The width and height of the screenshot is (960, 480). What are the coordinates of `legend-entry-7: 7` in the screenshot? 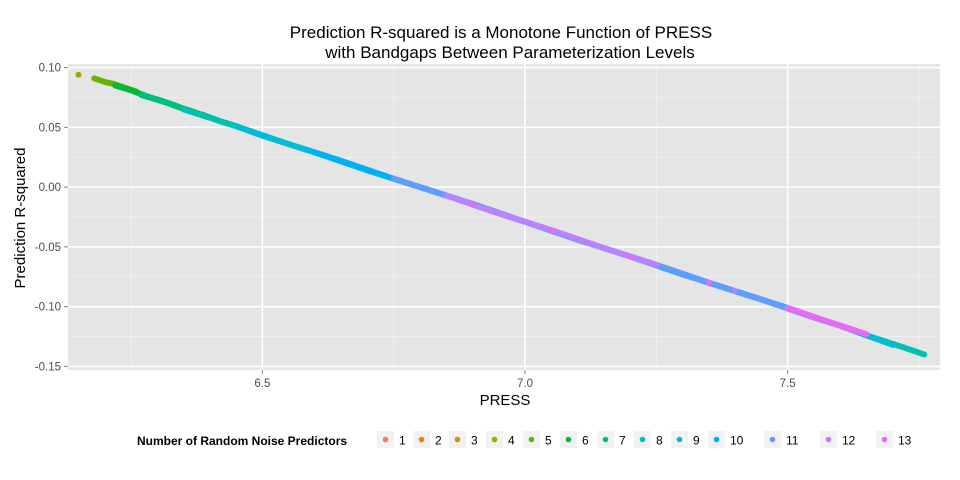 It's located at (611, 439).